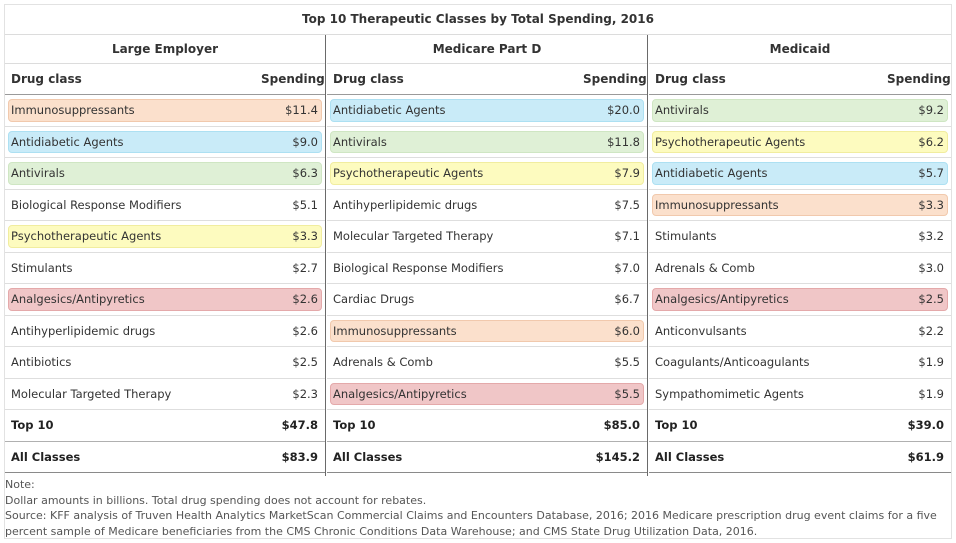 This screenshot has width=956, height=543. What do you see at coordinates (299, 425) in the screenshot?
I see `total-value: $47.8` at bounding box center [299, 425].